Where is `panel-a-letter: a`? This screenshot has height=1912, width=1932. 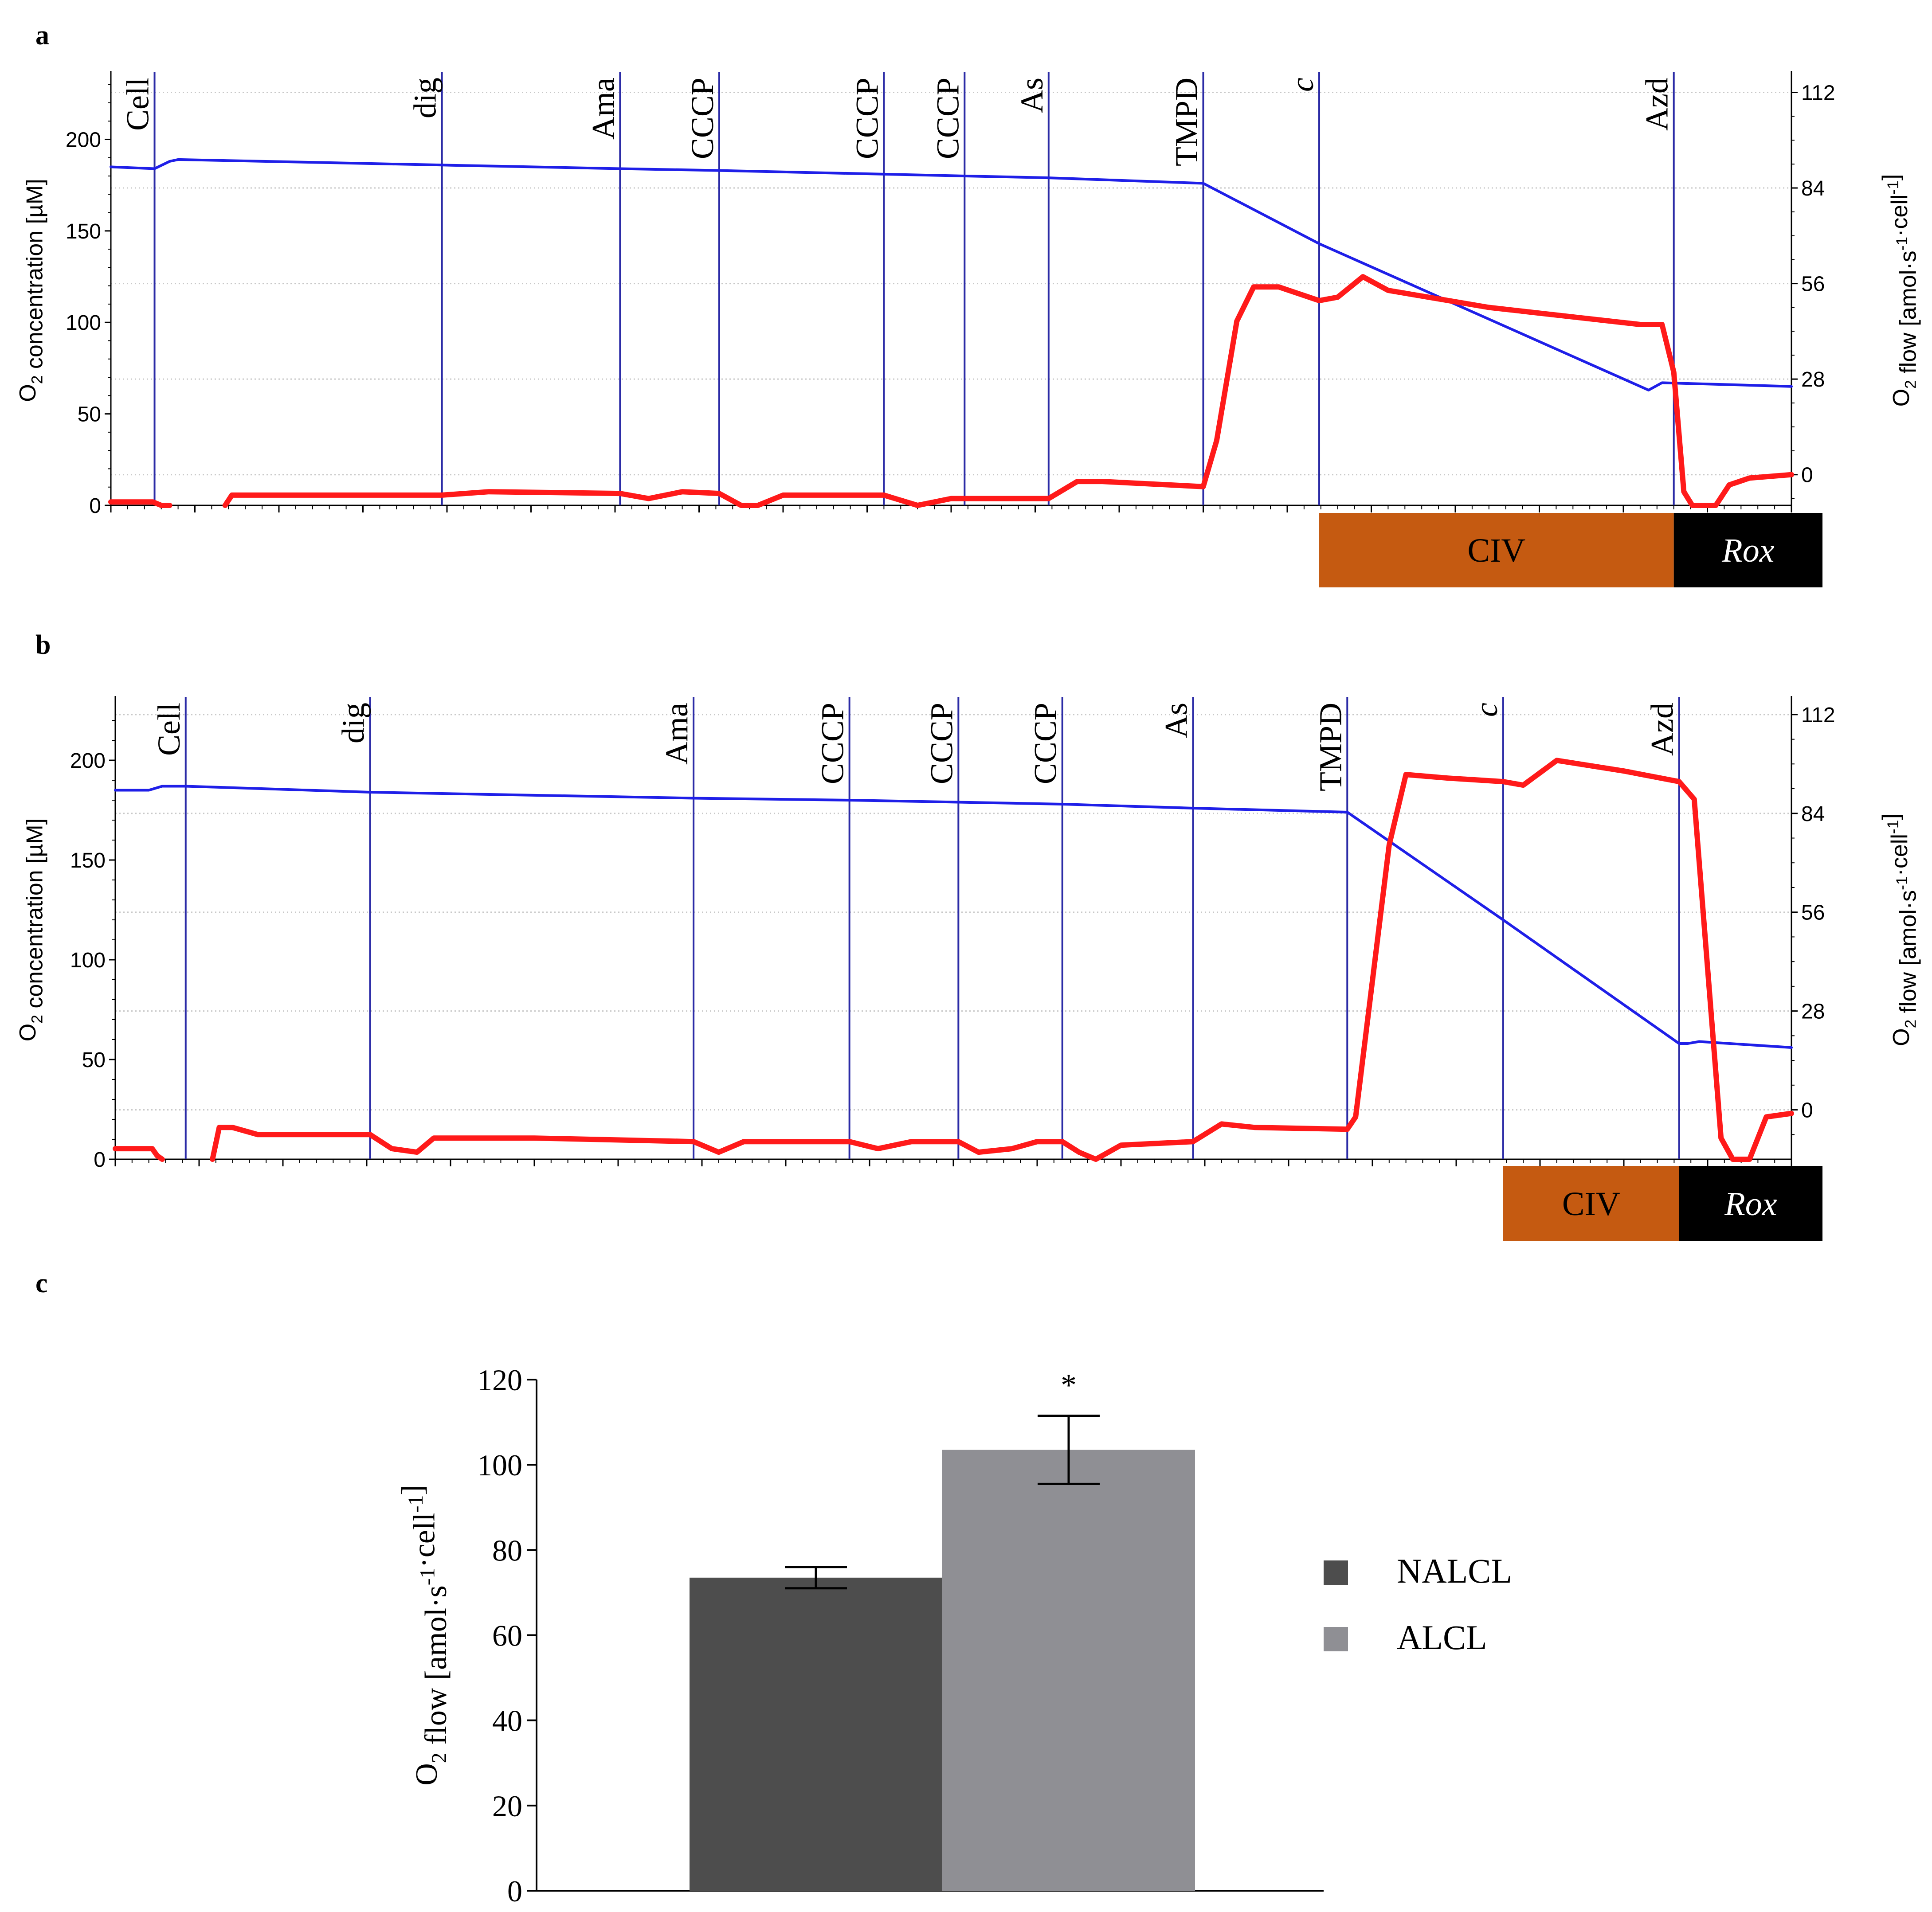
panel-a-letter: a is located at coordinates (42, 35).